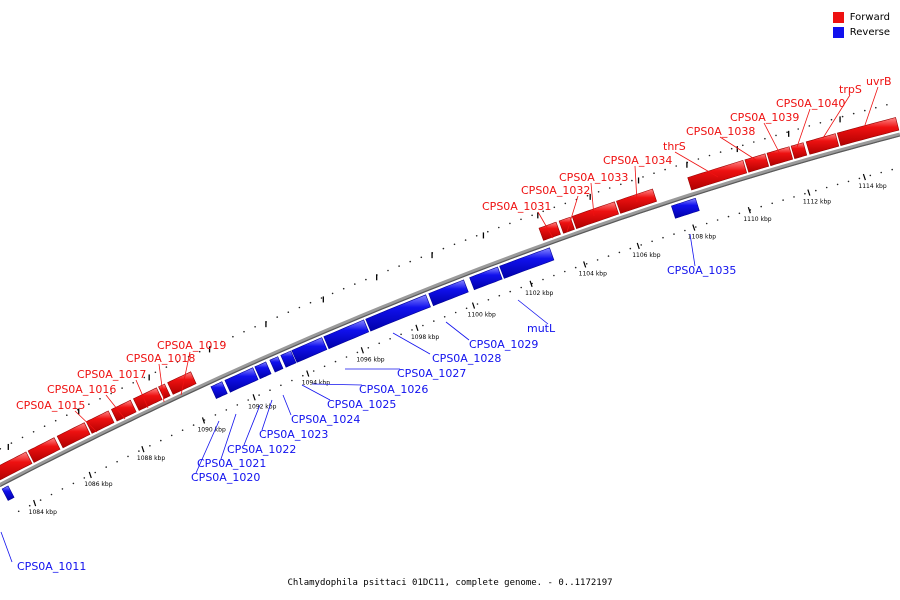 The image size is (900, 600). Describe the element at coordinates (539, 293) in the screenshot. I see `scale-label: 1102 kbp` at that location.